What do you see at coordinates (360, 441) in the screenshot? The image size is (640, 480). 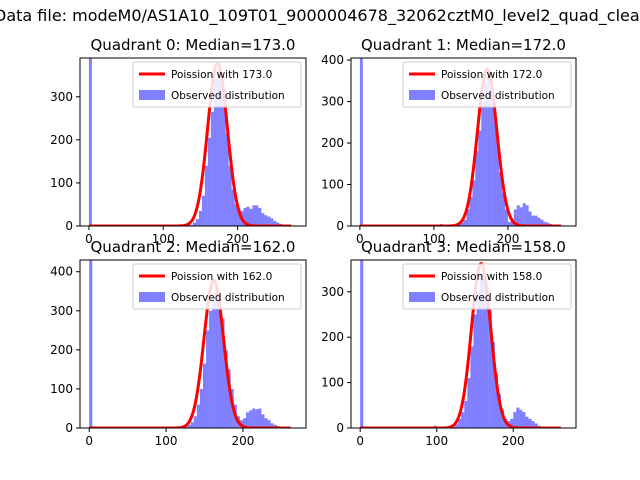 I see `x-tick-label: 0` at bounding box center [360, 441].